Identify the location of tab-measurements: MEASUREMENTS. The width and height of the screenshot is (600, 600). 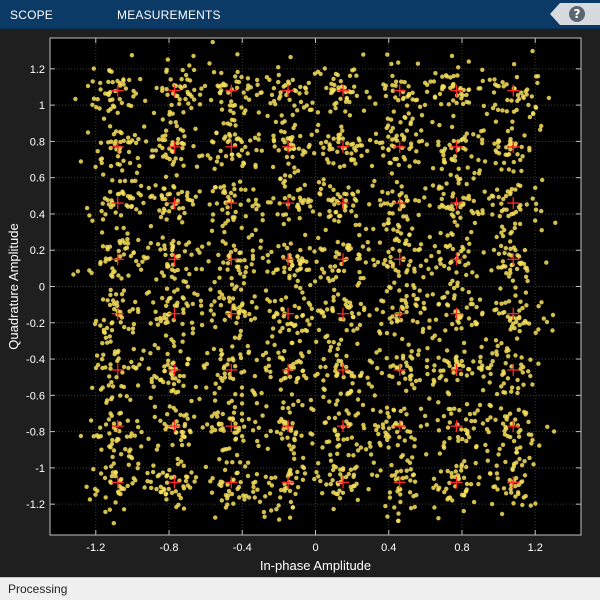
(169, 15).